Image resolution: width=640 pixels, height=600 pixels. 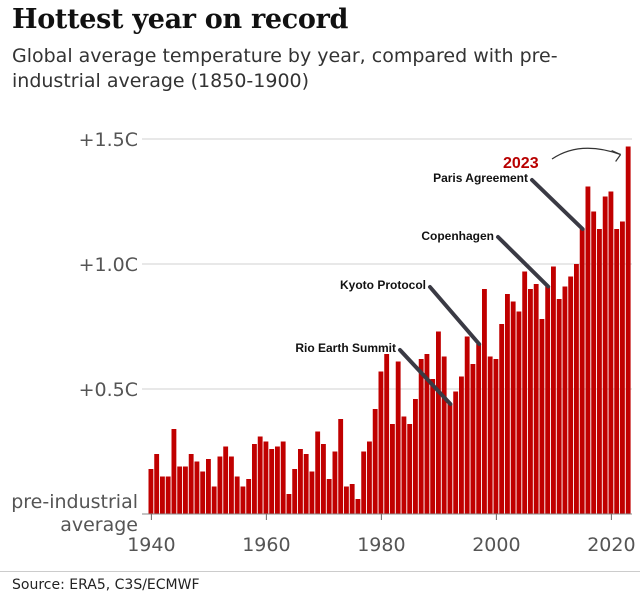 What do you see at coordinates (415, 456) in the screenshot?
I see `bar-1986` at bounding box center [415, 456].